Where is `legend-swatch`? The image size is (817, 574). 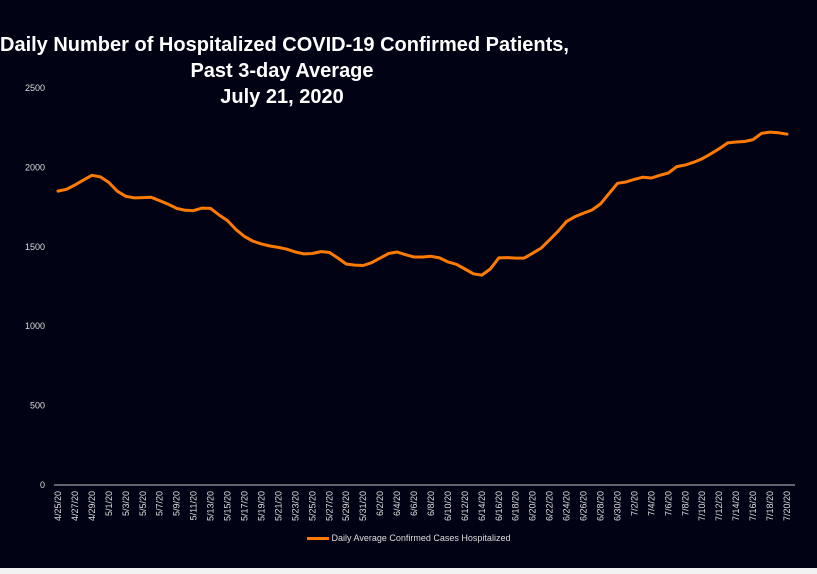
legend-swatch is located at coordinates (317, 539).